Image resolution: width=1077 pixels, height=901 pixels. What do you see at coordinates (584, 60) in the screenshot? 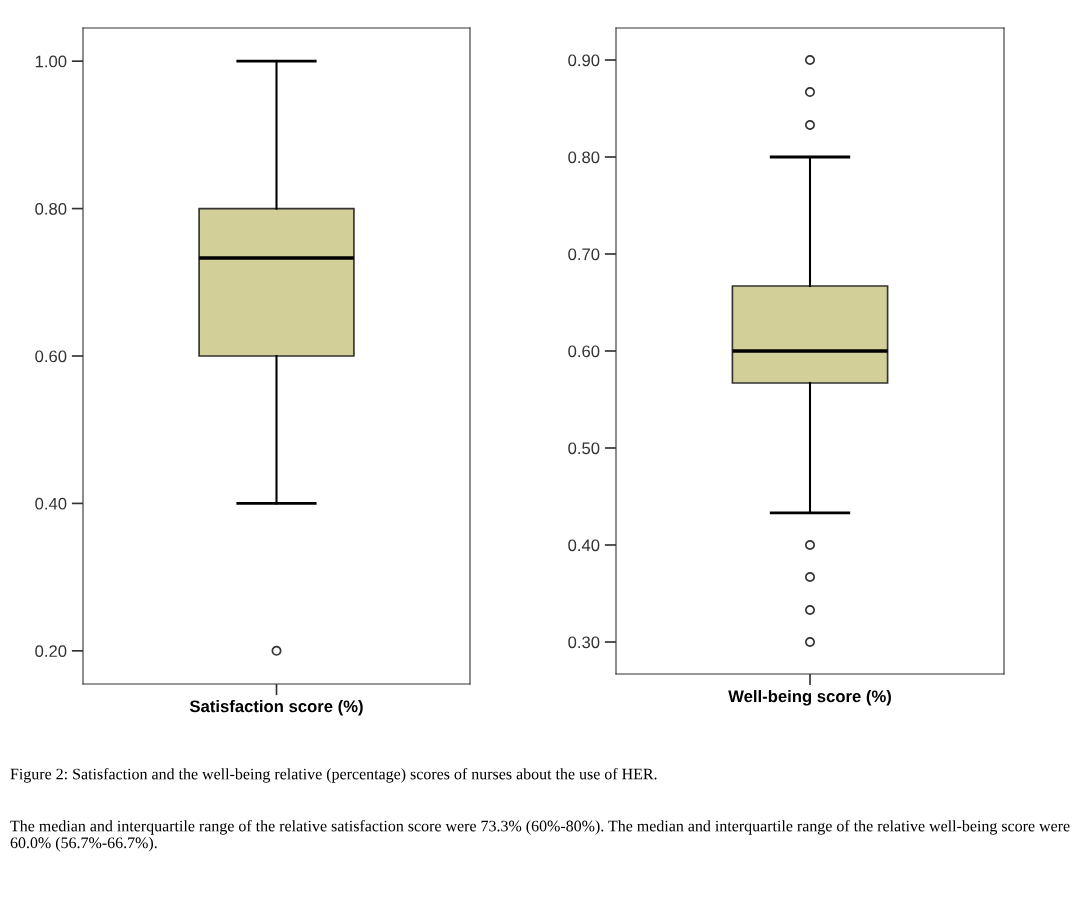
I see `y-tick-label: 0.90` at bounding box center [584, 60].